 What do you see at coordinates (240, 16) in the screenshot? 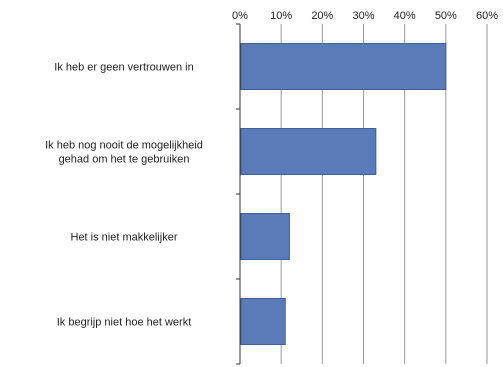
I see `x-tick-label: 0%` at bounding box center [240, 16].